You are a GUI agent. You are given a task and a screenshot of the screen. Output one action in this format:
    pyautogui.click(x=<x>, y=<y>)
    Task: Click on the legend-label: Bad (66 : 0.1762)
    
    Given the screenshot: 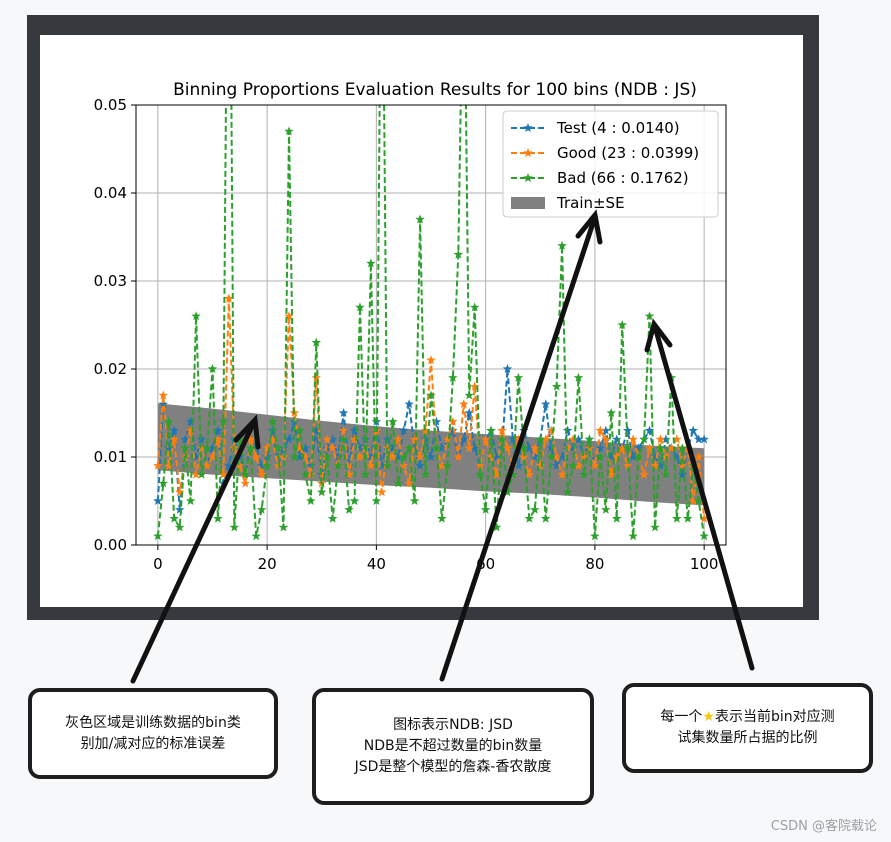 What is the action you would take?
    pyautogui.click(x=623, y=178)
    